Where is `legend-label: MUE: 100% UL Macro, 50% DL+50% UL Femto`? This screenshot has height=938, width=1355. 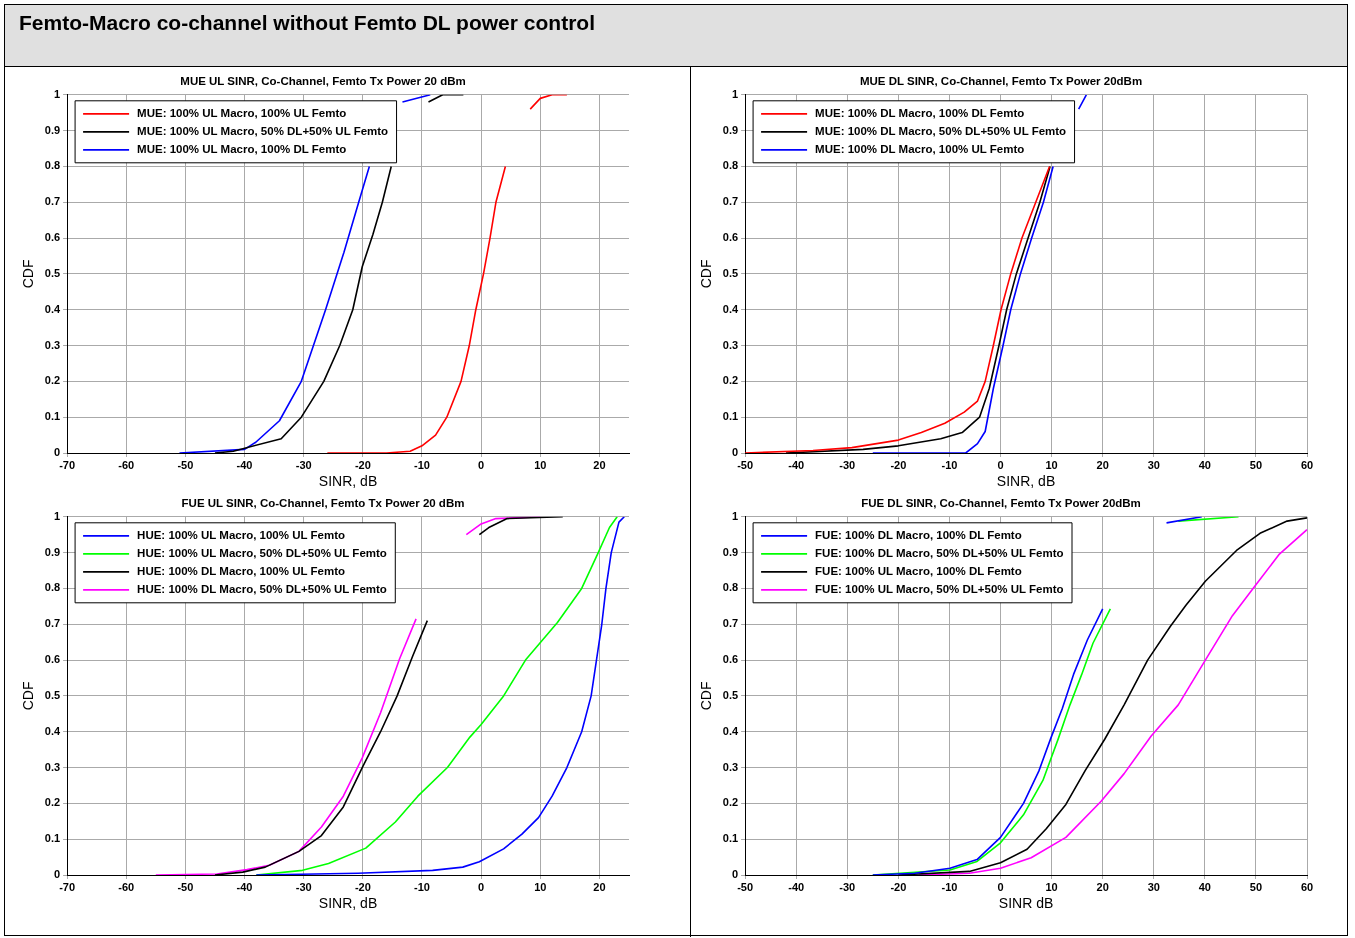 legend-label: MUE: 100% UL Macro, 50% DL+50% UL Femto is located at coordinates (263, 130).